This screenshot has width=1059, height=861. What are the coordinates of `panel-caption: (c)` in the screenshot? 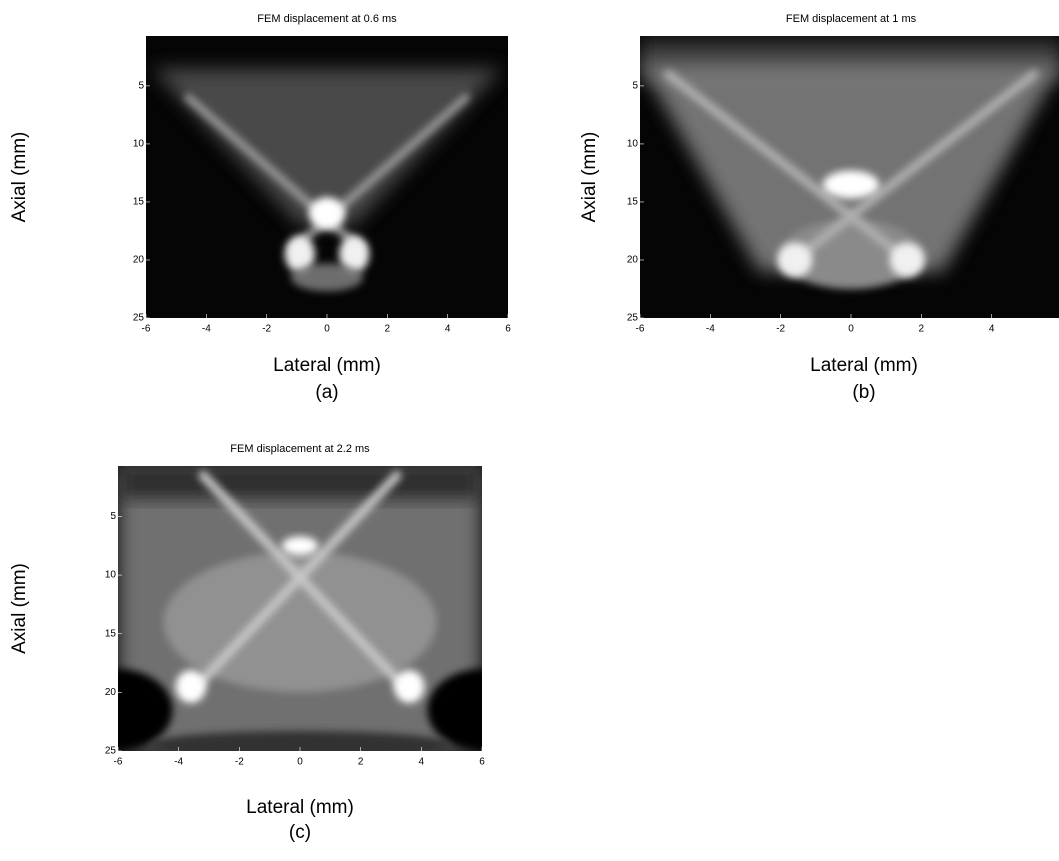 It's located at (300, 832).